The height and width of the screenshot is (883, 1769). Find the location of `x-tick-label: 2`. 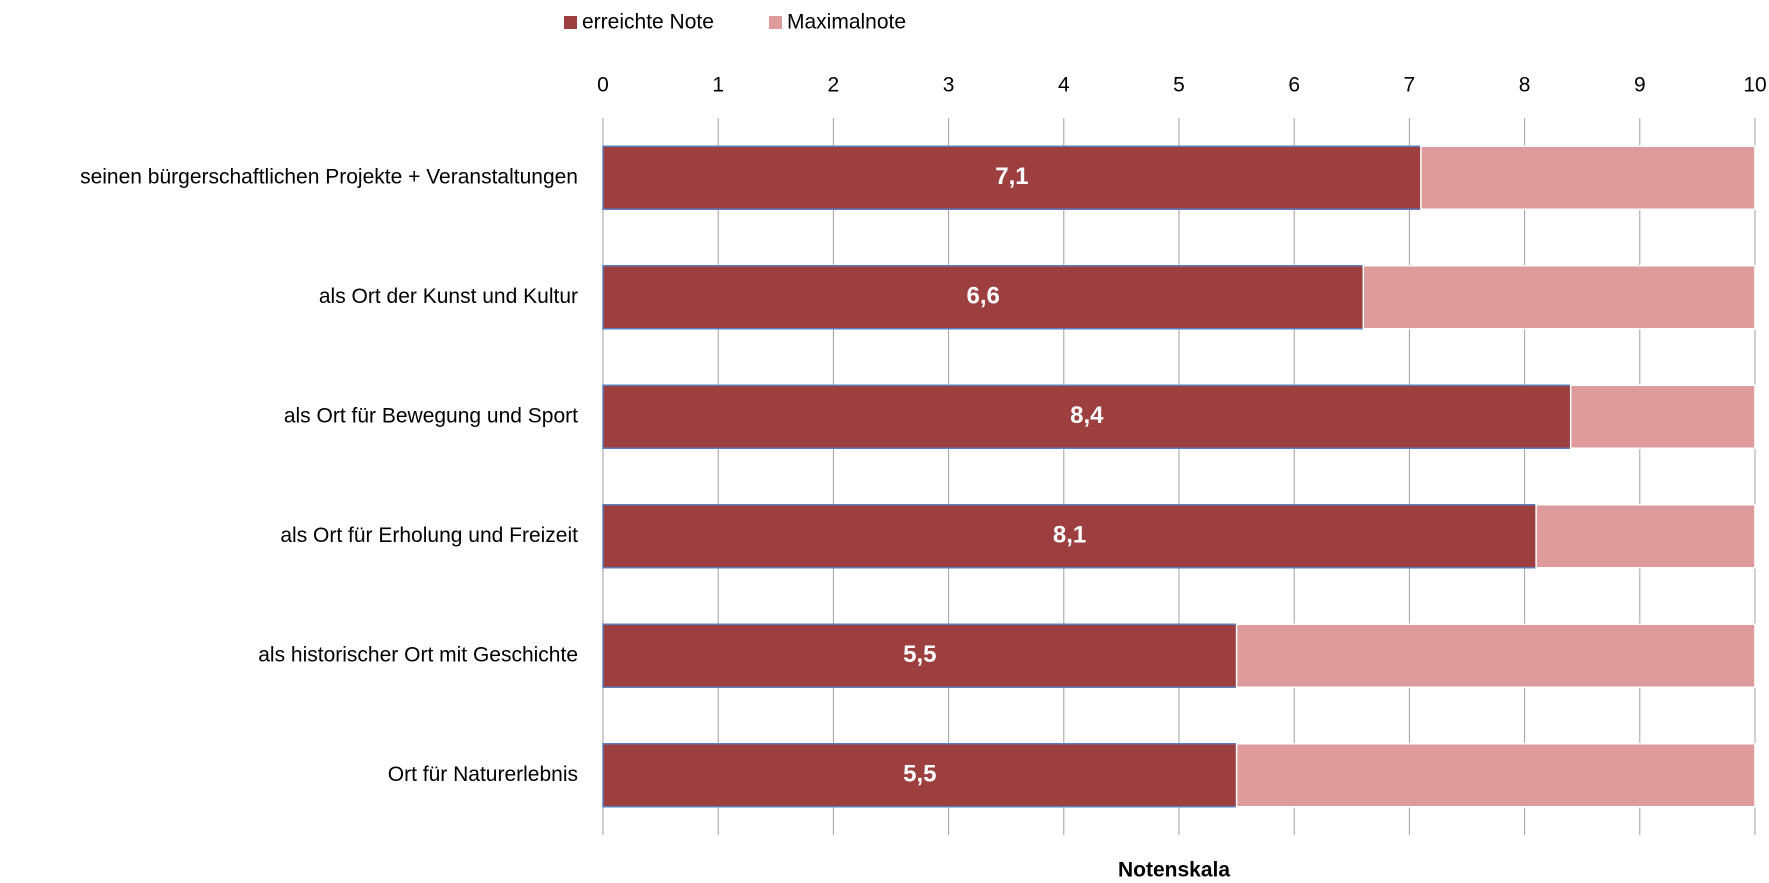

x-tick-label: 2 is located at coordinates (834, 85).